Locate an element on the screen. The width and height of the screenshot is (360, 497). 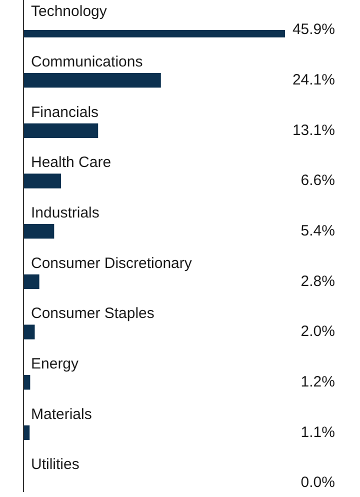
y-tick-label: Consumer Staples is located at coordinates (92, 313).